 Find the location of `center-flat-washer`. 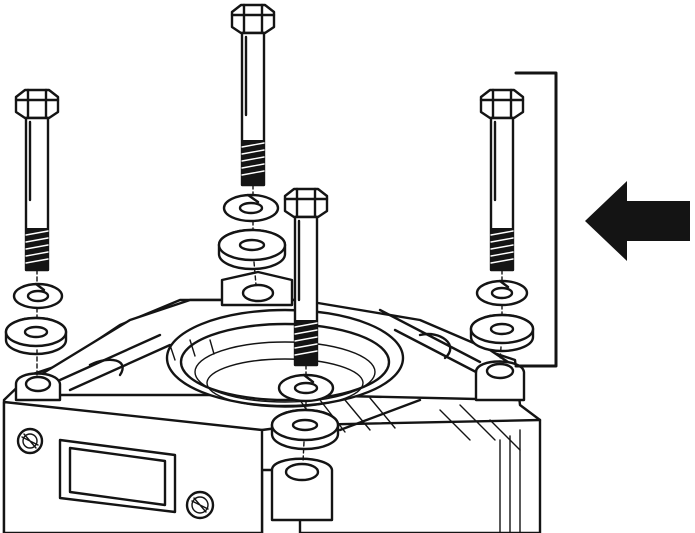

center-flat-washer is located at coordinates (305, 429).